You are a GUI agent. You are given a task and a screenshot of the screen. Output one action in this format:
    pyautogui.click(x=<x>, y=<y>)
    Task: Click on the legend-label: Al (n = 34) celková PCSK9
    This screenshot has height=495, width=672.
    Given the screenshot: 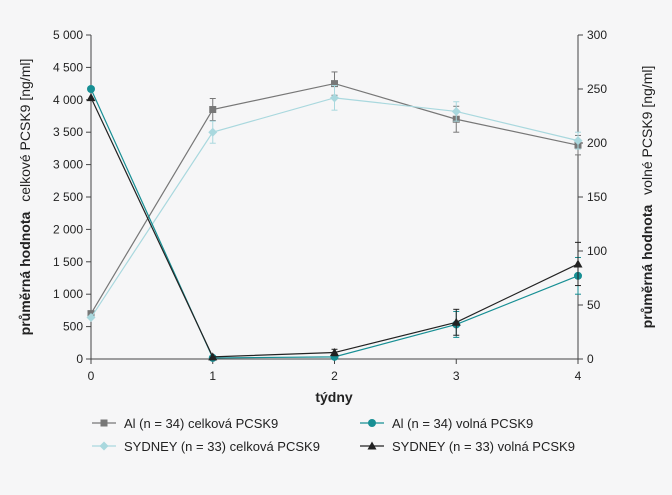 What is the action you would take?
    pyautogui.click(x=201, y=423)
    